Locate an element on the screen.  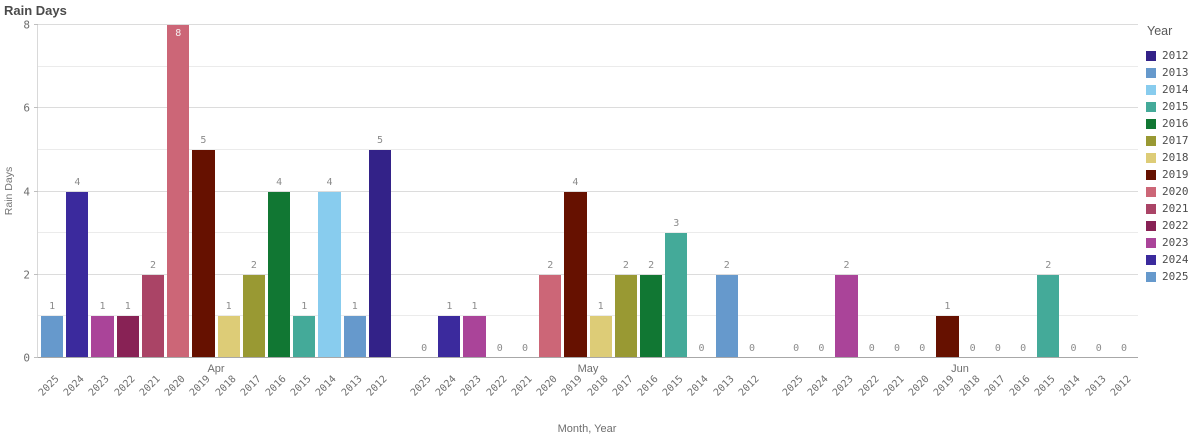
x-axis-year-label: 2012 is located at coordinates (377, 386).